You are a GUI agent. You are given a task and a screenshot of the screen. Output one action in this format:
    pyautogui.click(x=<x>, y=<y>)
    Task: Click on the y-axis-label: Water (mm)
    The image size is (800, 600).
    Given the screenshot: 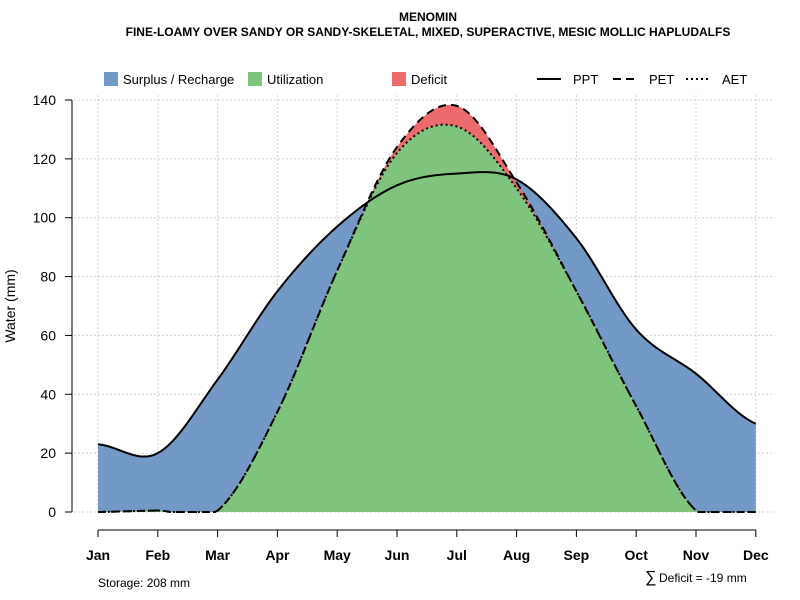 What is the action you would take?
    pyautogui.click(x=10, y=305)
    